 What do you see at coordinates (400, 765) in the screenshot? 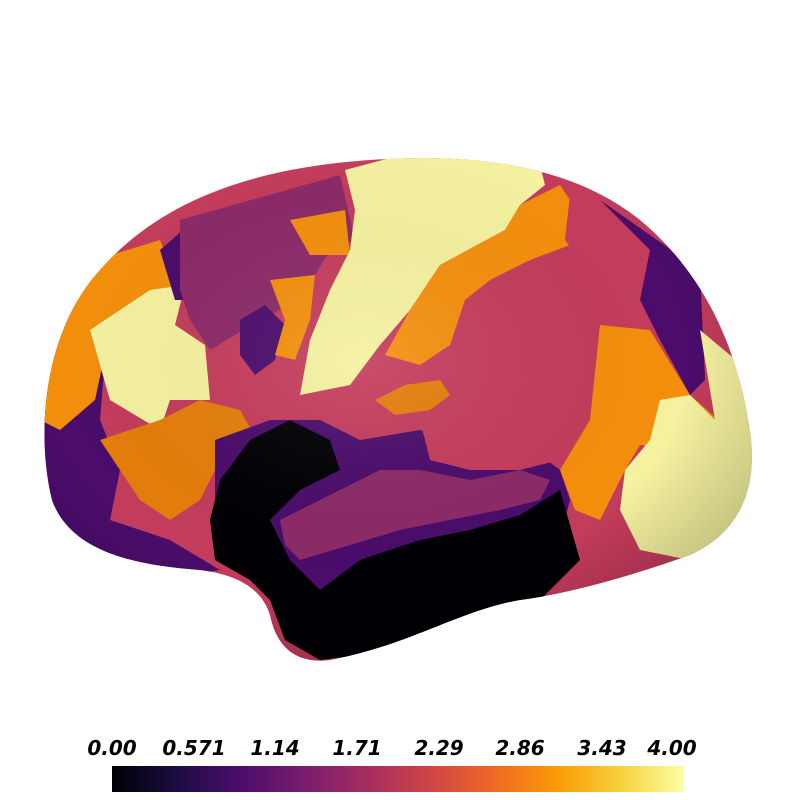
I see `colorbar: 0.00 0.571 1.14 1.71 2.29 2.86 3.43 4.00` at bounding box center [400, 765].